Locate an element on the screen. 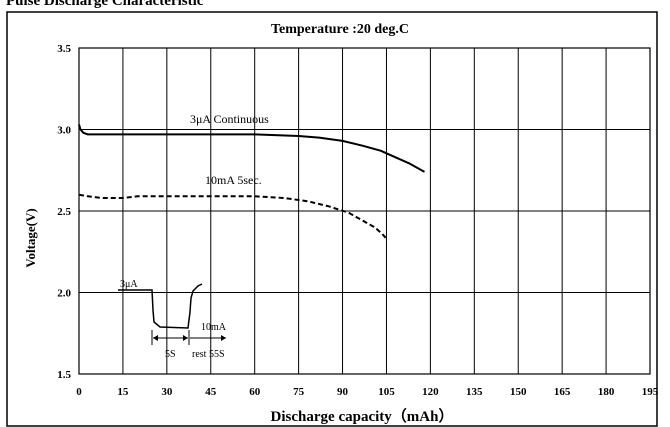  pulse-inset: 3μA 10mA 5S rest 55S is located at coordinates (172, 319).